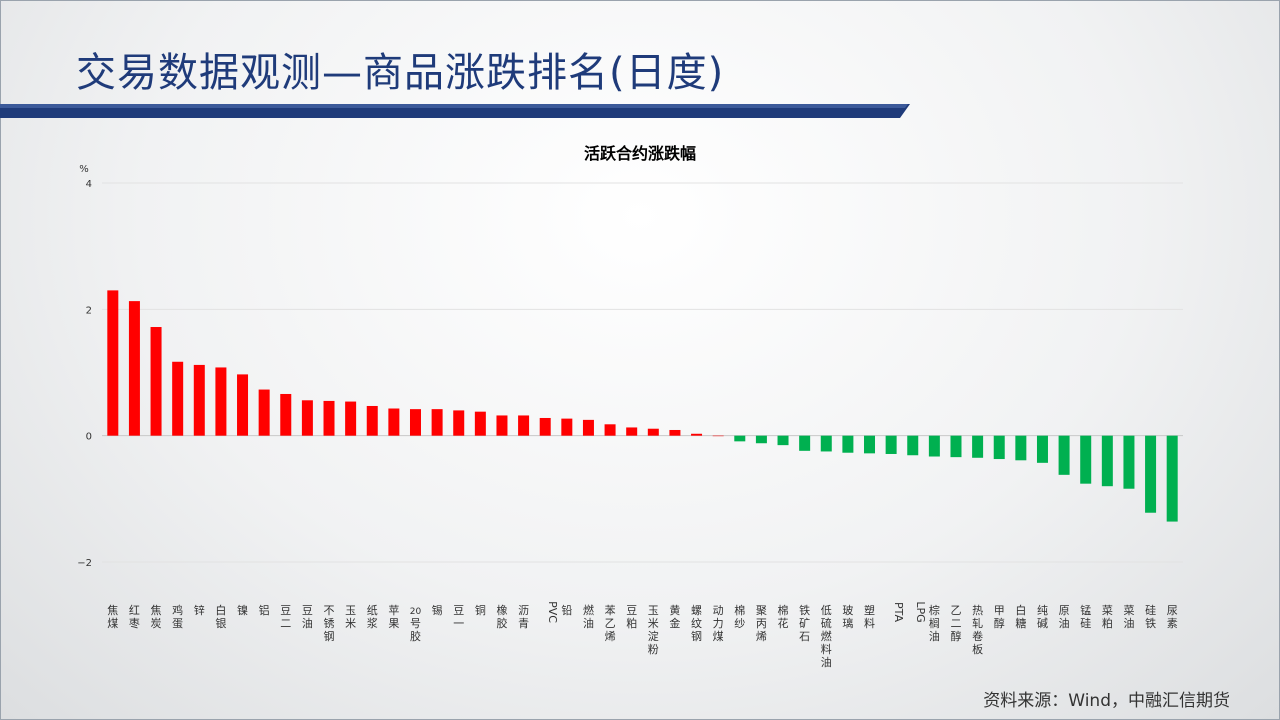 The height and width of the screenshot is (720, 1280). I want to click on bar-焦炭, so click(156, 381).